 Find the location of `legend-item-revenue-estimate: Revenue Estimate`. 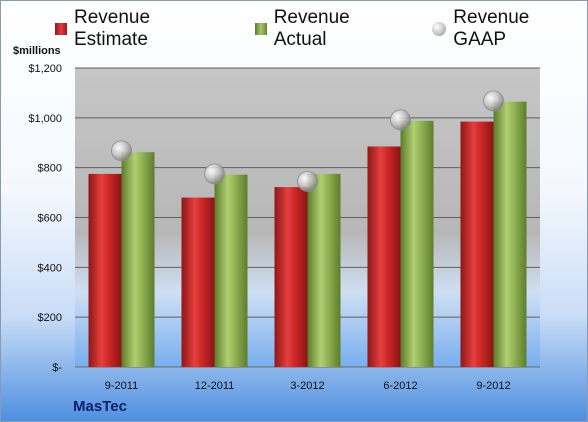

legend-item-revenue-estimate: Revenue Estimate is located at coordinates (142, 29).